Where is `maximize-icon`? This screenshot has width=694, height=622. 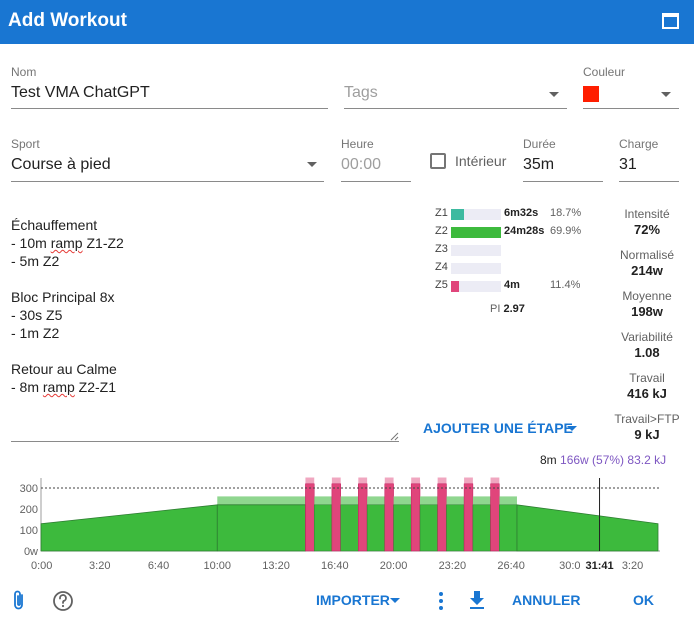 maximize-icon is located at coordinates (670, 21).